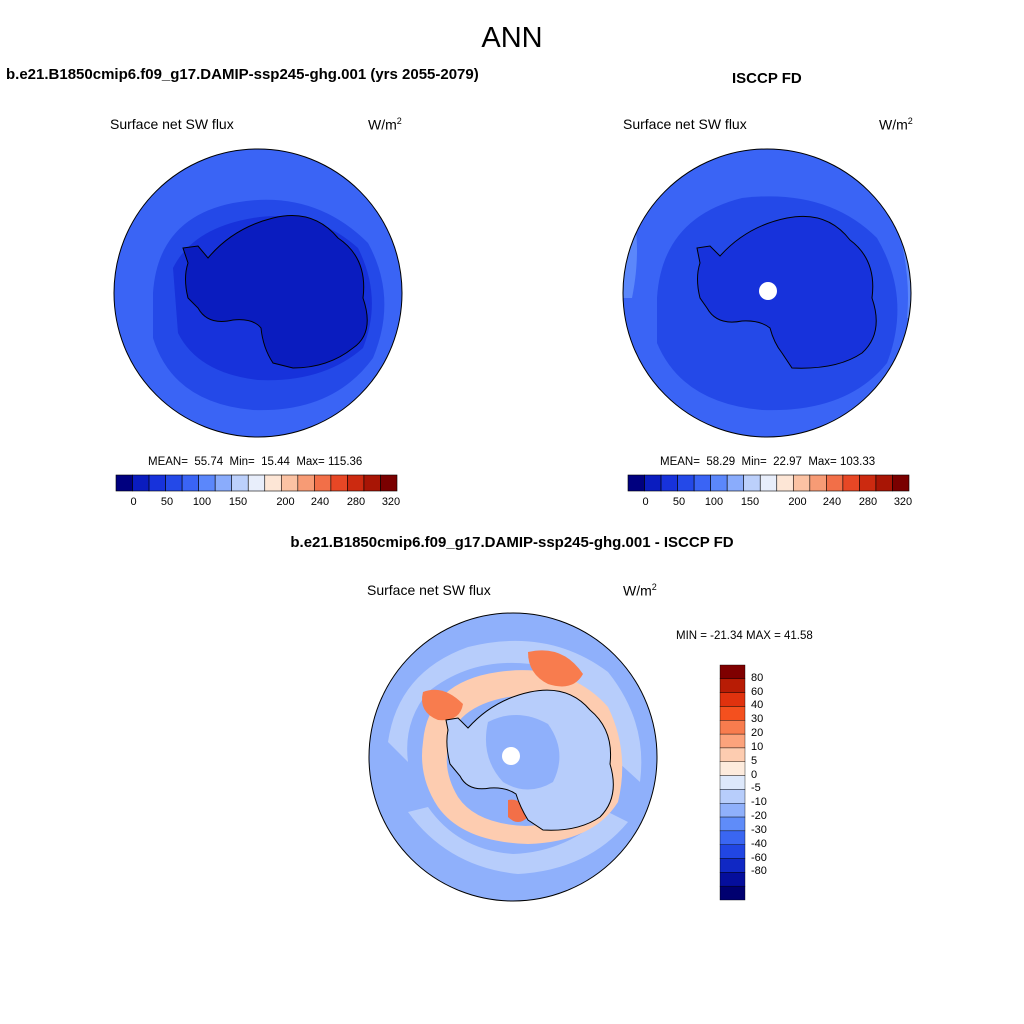 The width and height of the screenshot is (1024, 1024). I want to click on diff-colorbar-tick-label: -40, so click(759, 843).